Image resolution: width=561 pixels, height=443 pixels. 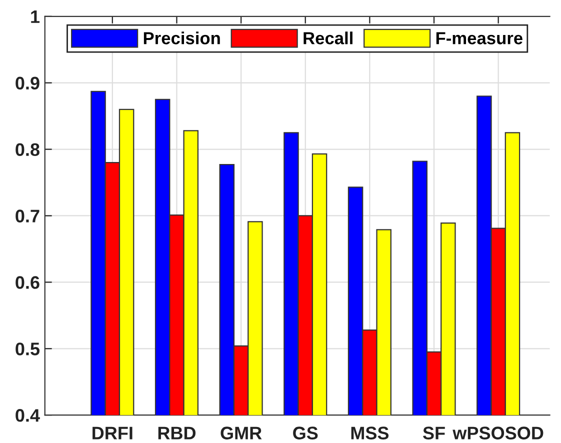 What do you see at coordinates (241, 433) in the screenshot?
I see `x-tick-label: GMR` at bounding box center [241, 433].